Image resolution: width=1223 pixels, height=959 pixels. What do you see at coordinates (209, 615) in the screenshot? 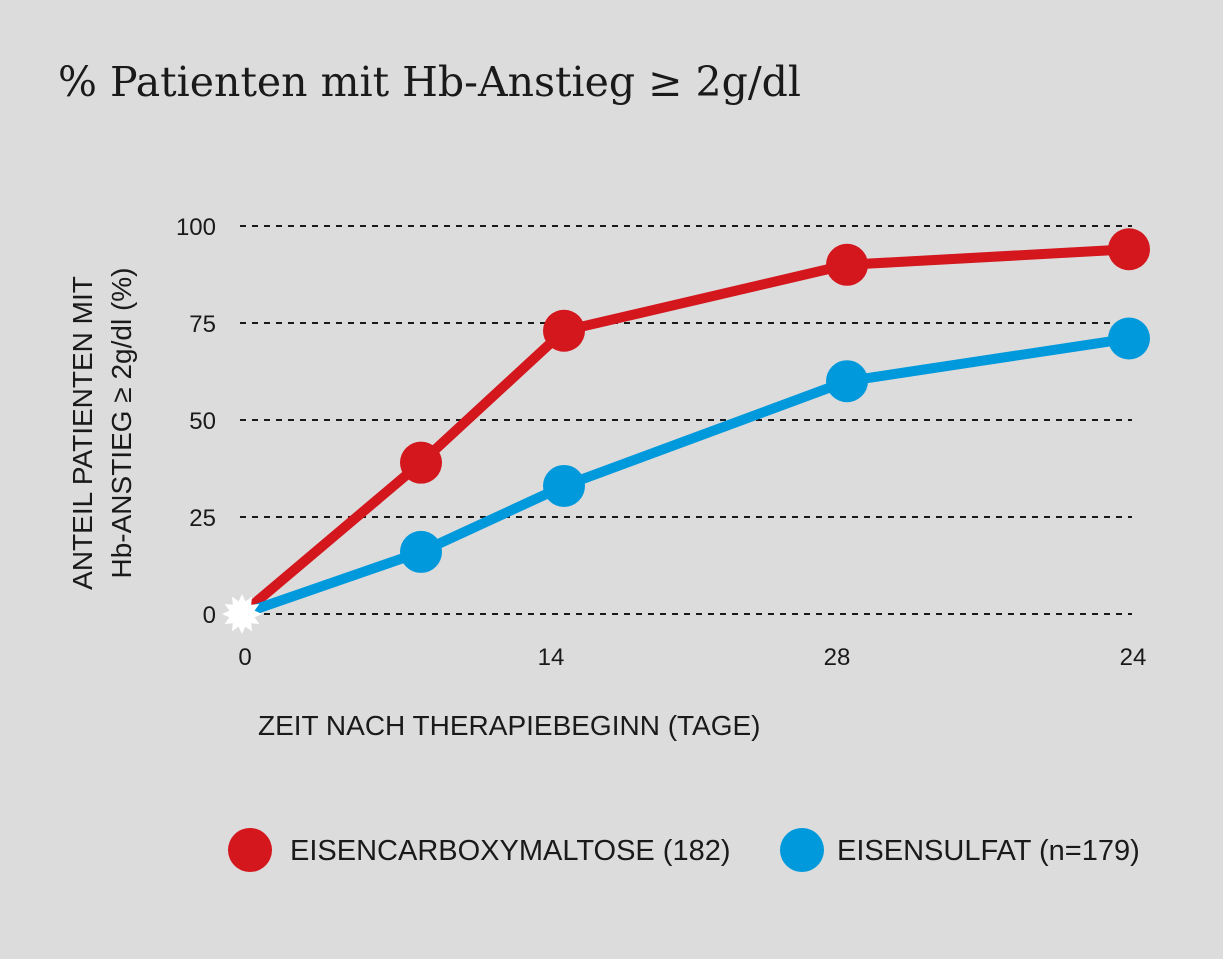
I see `y-tick-label: 0` at bounding box center [209, 615].